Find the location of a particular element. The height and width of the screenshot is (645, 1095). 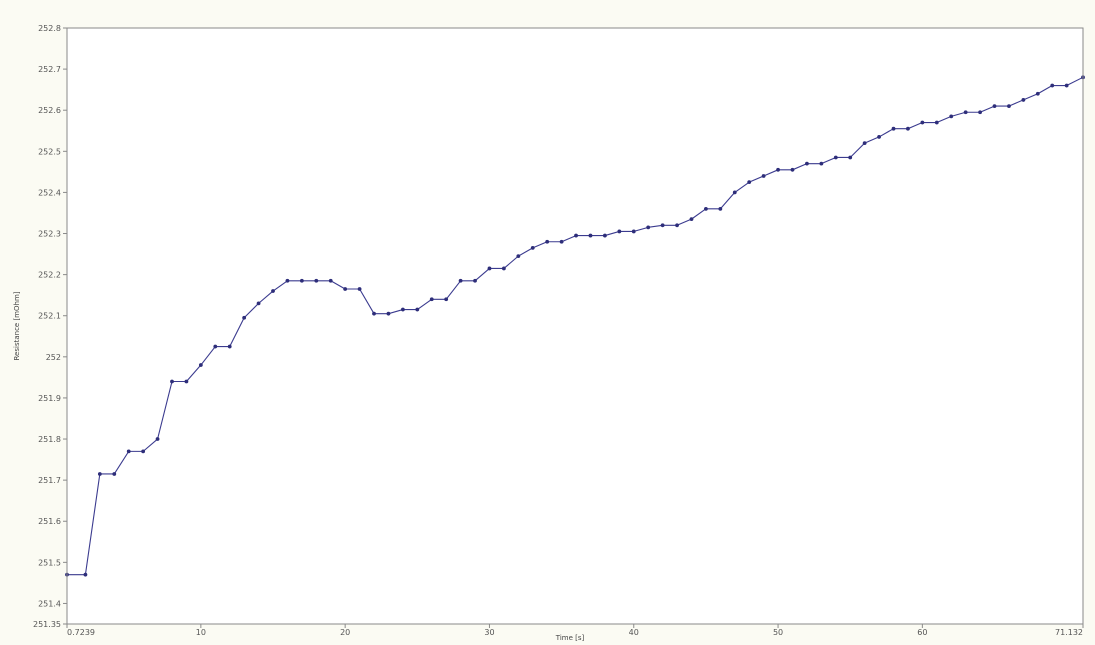

y-axis-label: Resistance [mOhm] is located at coordinates (17, 325).